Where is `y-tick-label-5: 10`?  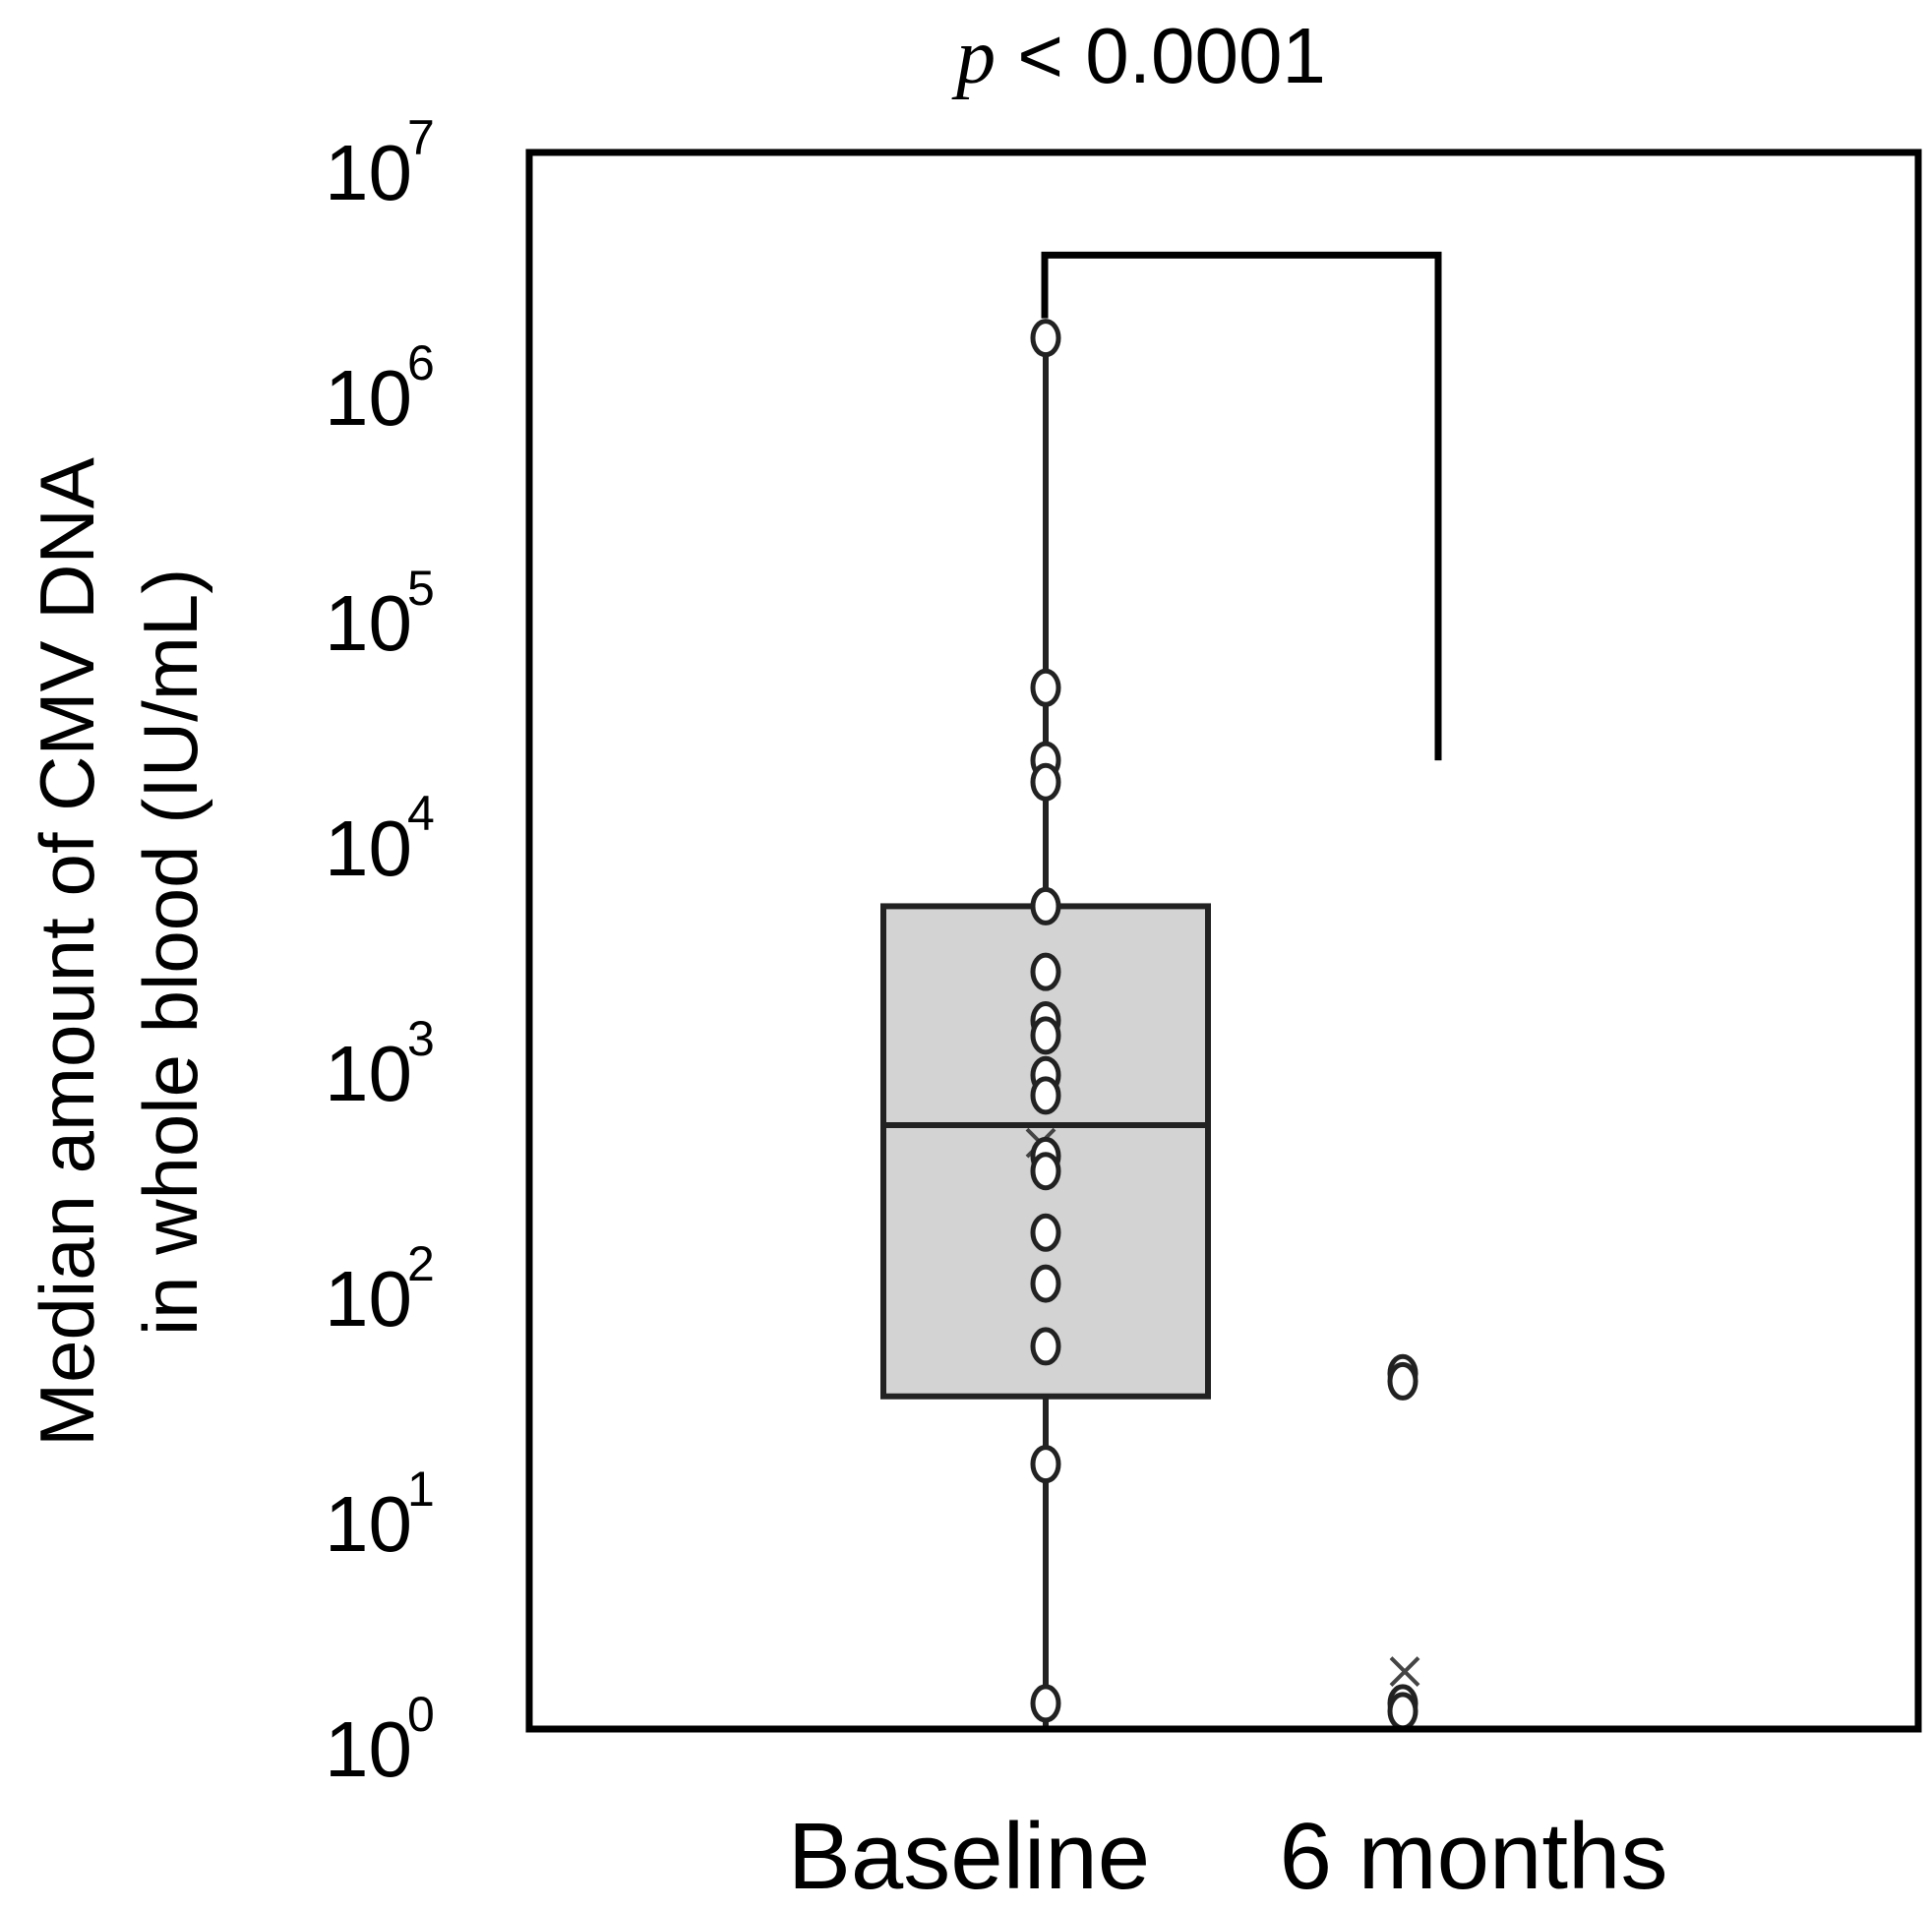 y-tick-label-5: 10 is located at coordinates (368, 623).